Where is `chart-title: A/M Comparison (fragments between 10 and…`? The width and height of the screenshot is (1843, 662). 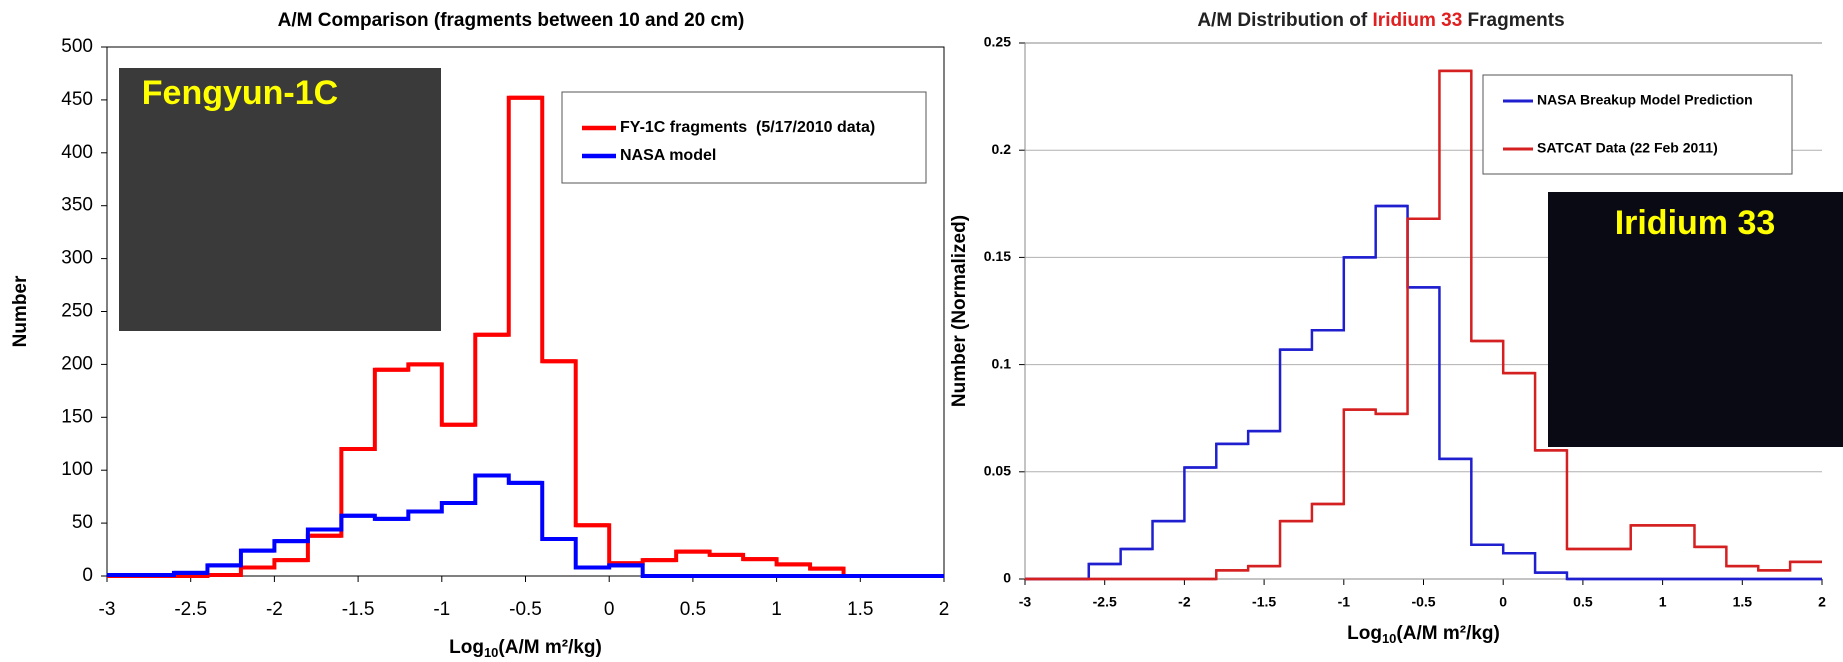
chart-title: A/M Comparison (fragments between 10 and… is located at coordinates (511, 20).